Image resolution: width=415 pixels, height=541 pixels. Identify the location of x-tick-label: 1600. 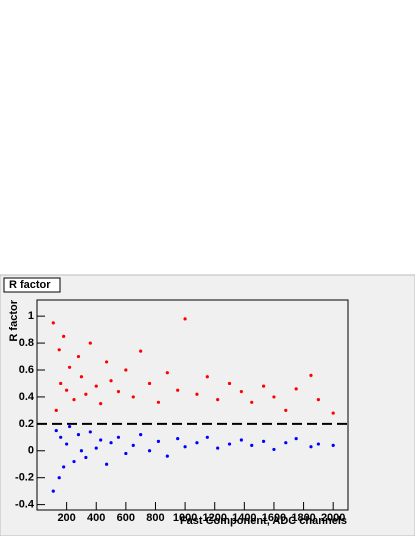
(274, 518).